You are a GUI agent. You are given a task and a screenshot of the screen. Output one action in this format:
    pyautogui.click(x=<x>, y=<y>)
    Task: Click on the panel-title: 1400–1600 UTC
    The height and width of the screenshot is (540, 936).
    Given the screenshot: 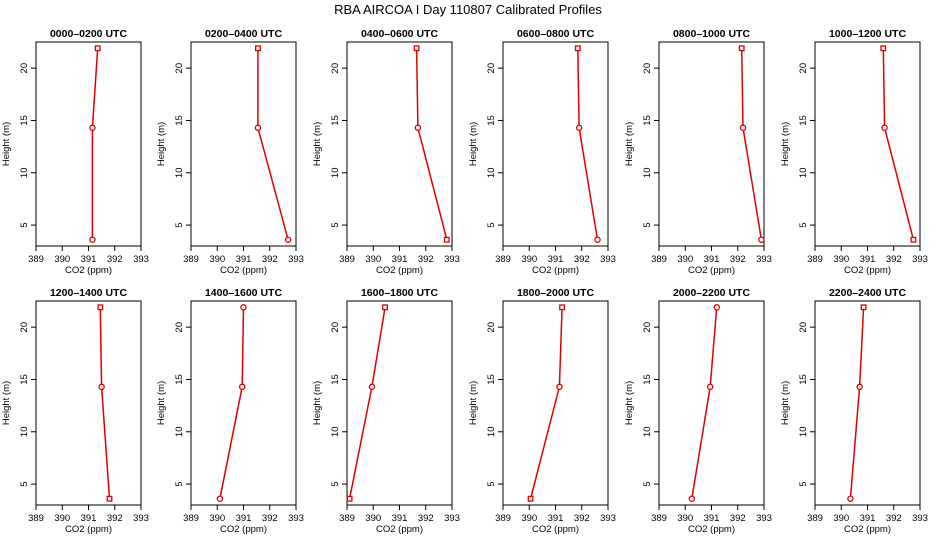 What is the action you would take?
    pyautogui.click(x=243, y=293)
    